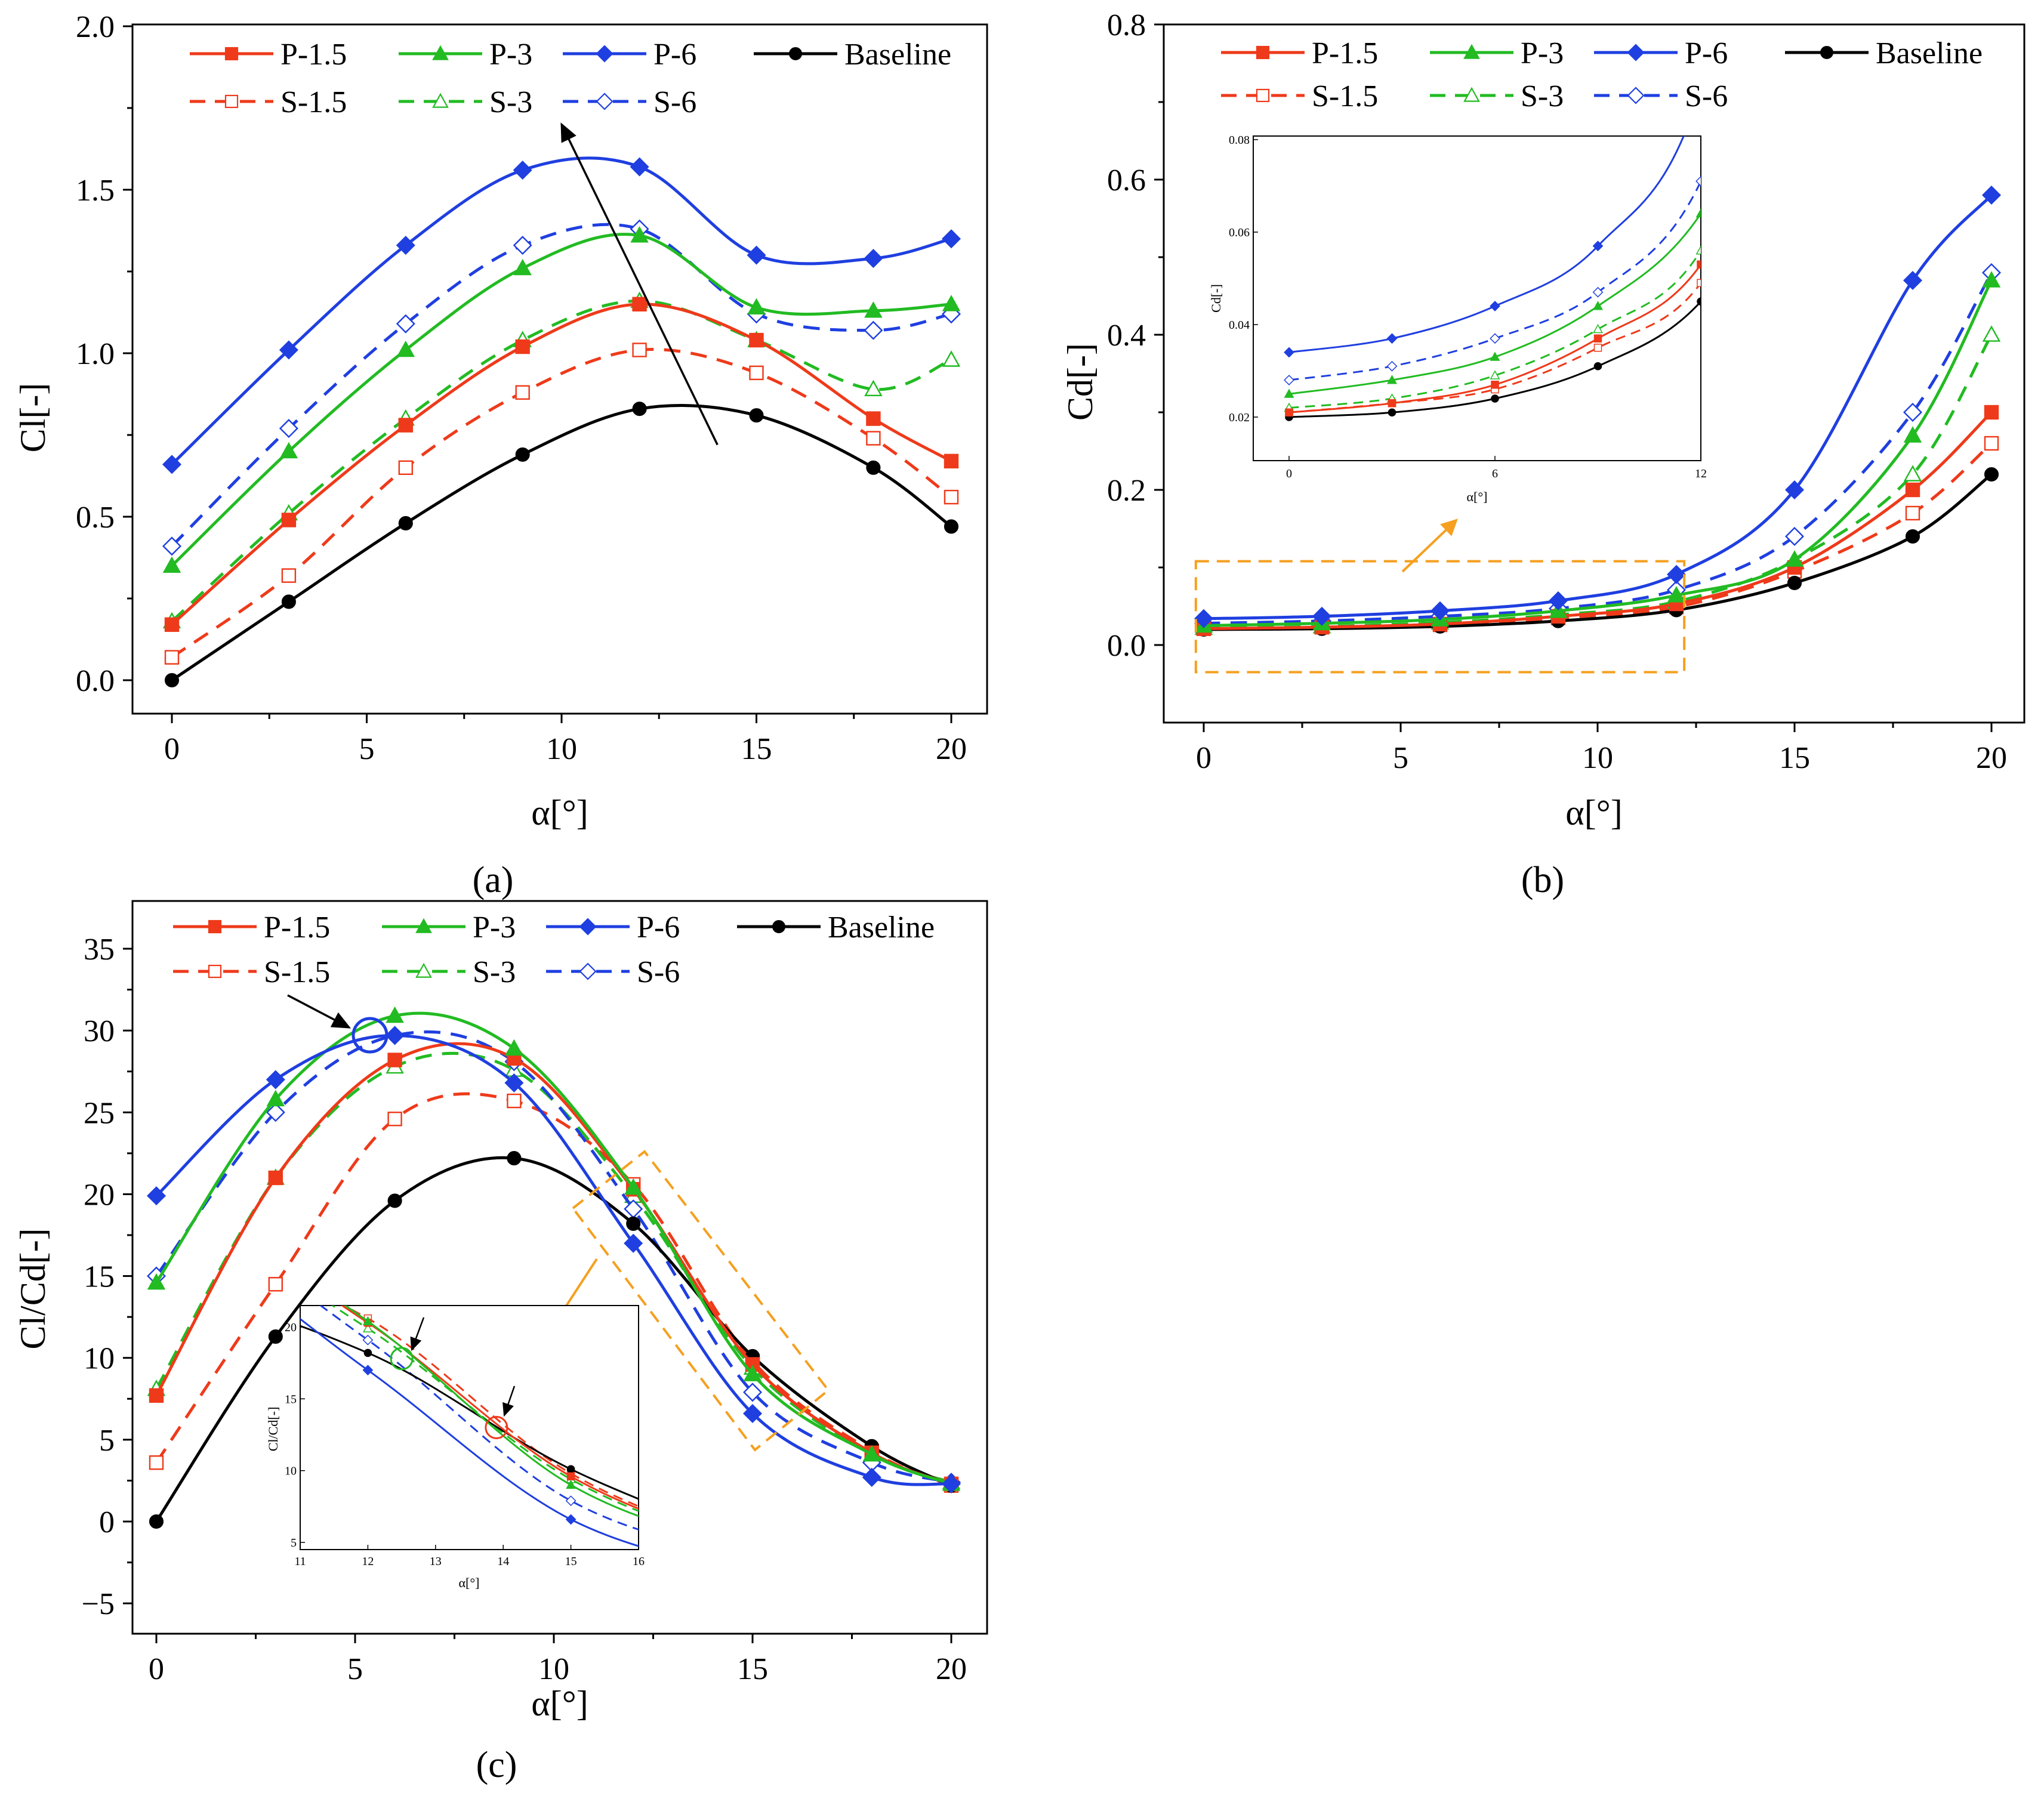  I want to click on x-tick-label: 10, so click(1597, 758).